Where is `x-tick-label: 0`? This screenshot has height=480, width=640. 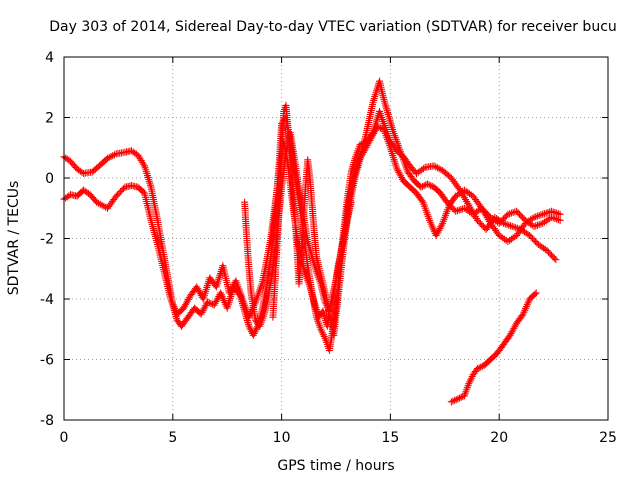 x-tick-label: 0 is located at coordinates (64, 438).